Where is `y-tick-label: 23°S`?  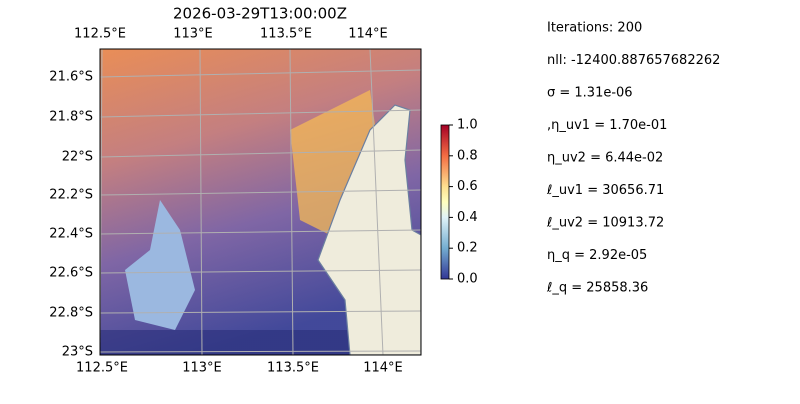 y-tick-label: 23°S is located at coordinates (77, 352).